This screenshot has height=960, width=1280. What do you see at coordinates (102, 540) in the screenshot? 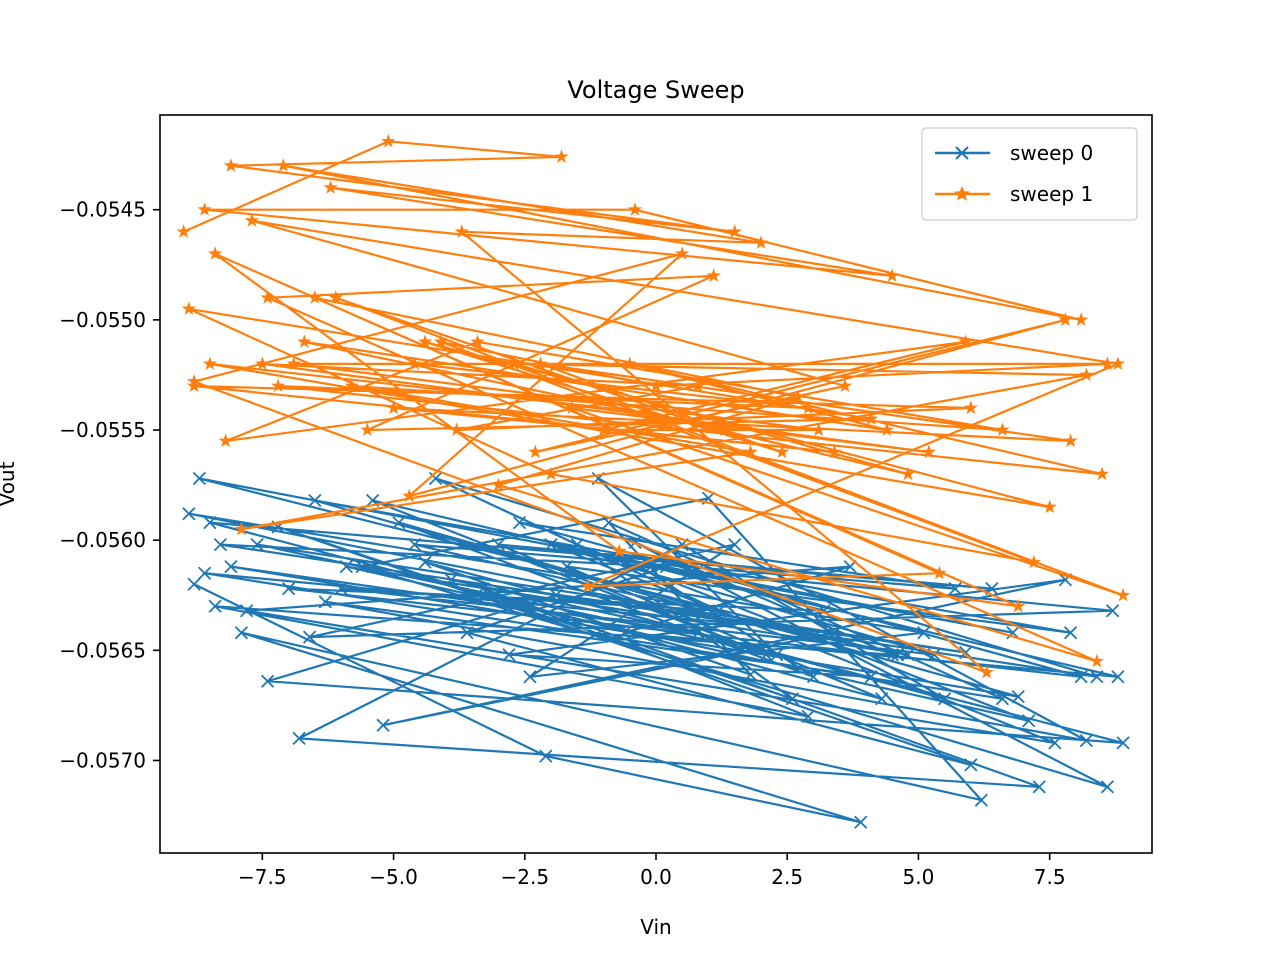
I see `y-tick-label: −0.0560` at bounding box center [102, 540].